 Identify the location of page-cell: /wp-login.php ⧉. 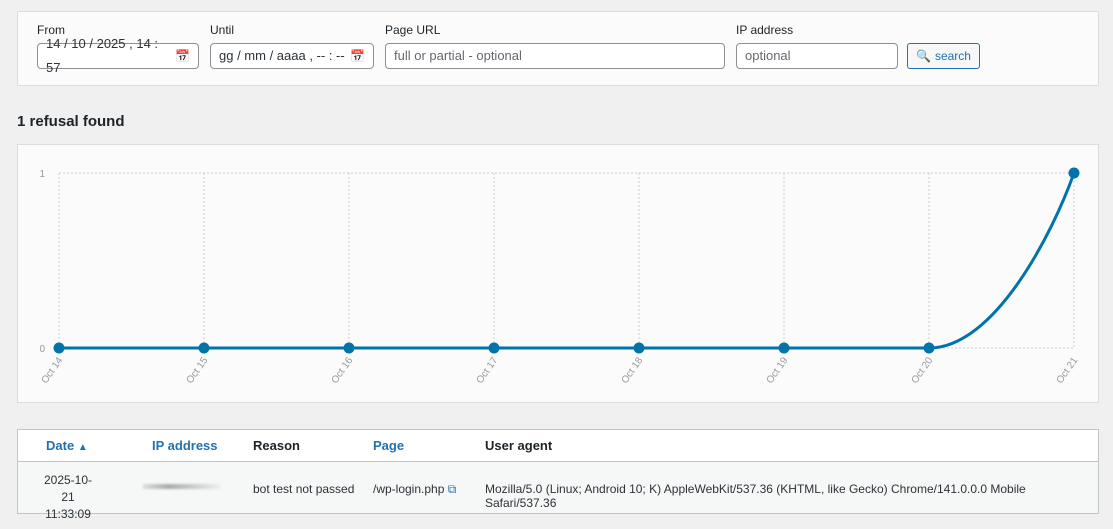
(414, 489).